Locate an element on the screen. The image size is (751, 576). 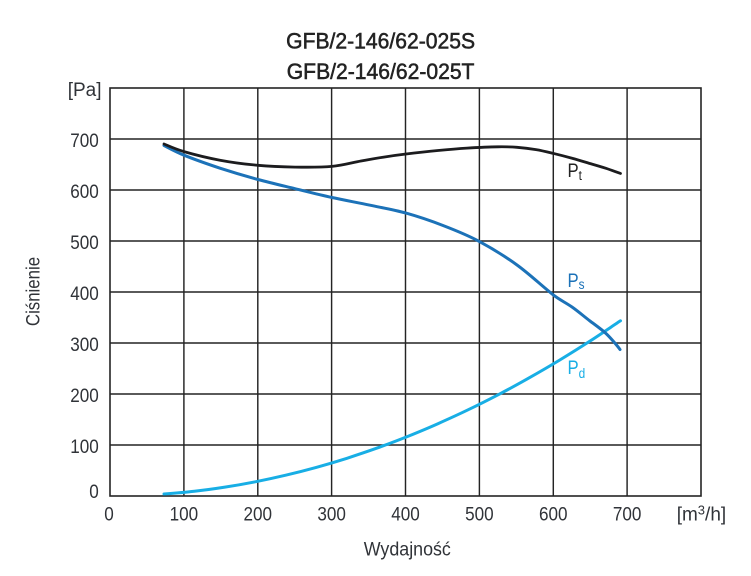
svg-text: [m3/h] is located at coordinates (701, 513).